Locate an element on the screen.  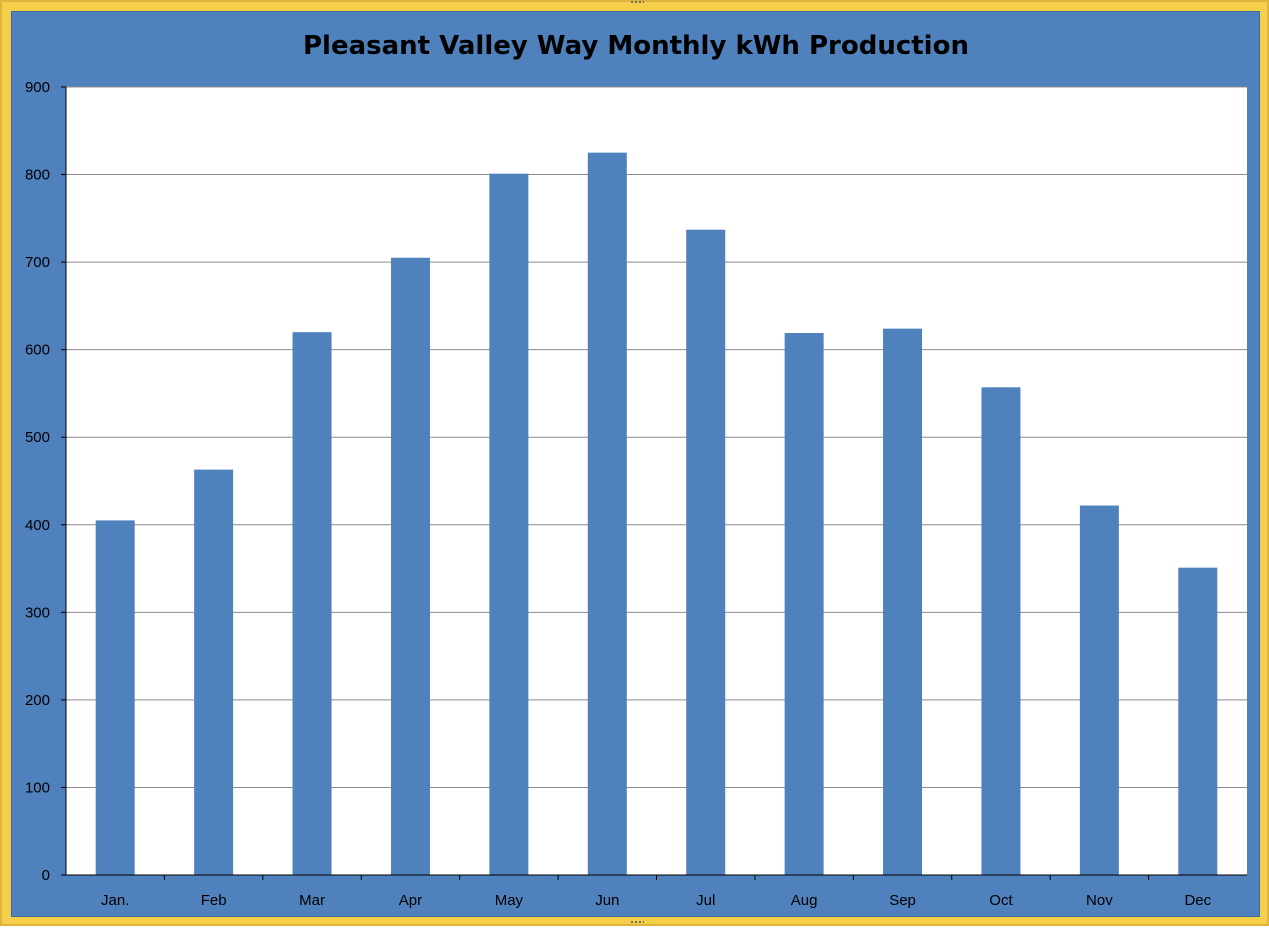
y-tick-label: 300 is located at coordinates (37, 612).